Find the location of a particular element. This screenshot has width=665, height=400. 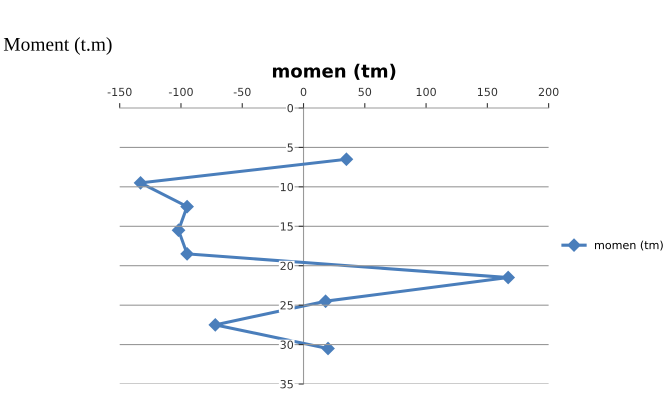

y-tick-label: 35 is located at coordinates (286, 384).